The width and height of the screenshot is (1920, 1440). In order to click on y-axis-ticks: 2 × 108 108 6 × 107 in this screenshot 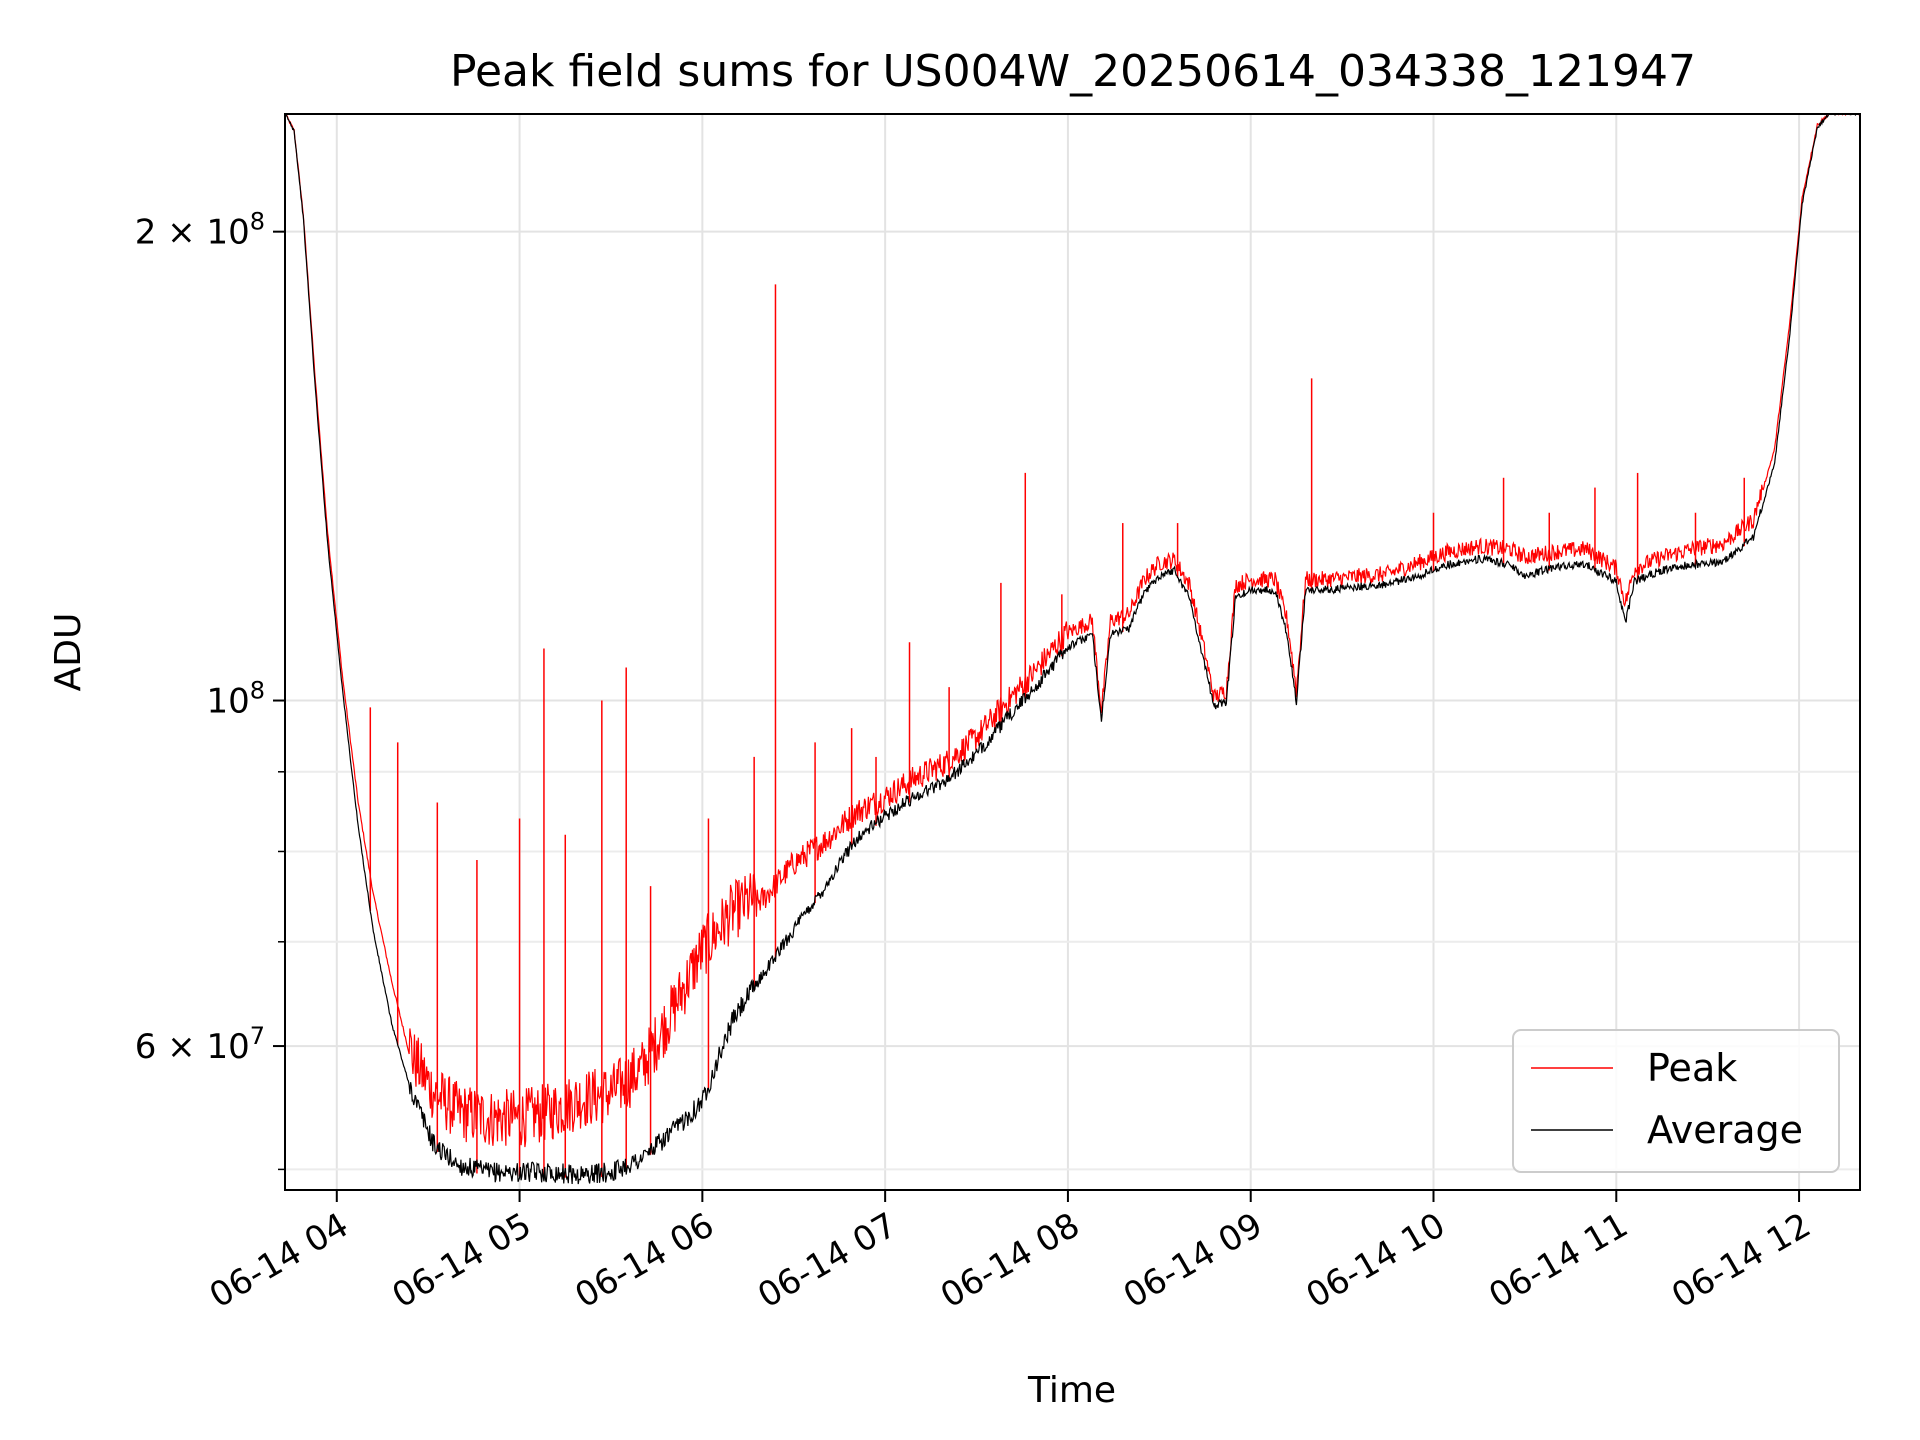, I will do `click(210, 637)`.